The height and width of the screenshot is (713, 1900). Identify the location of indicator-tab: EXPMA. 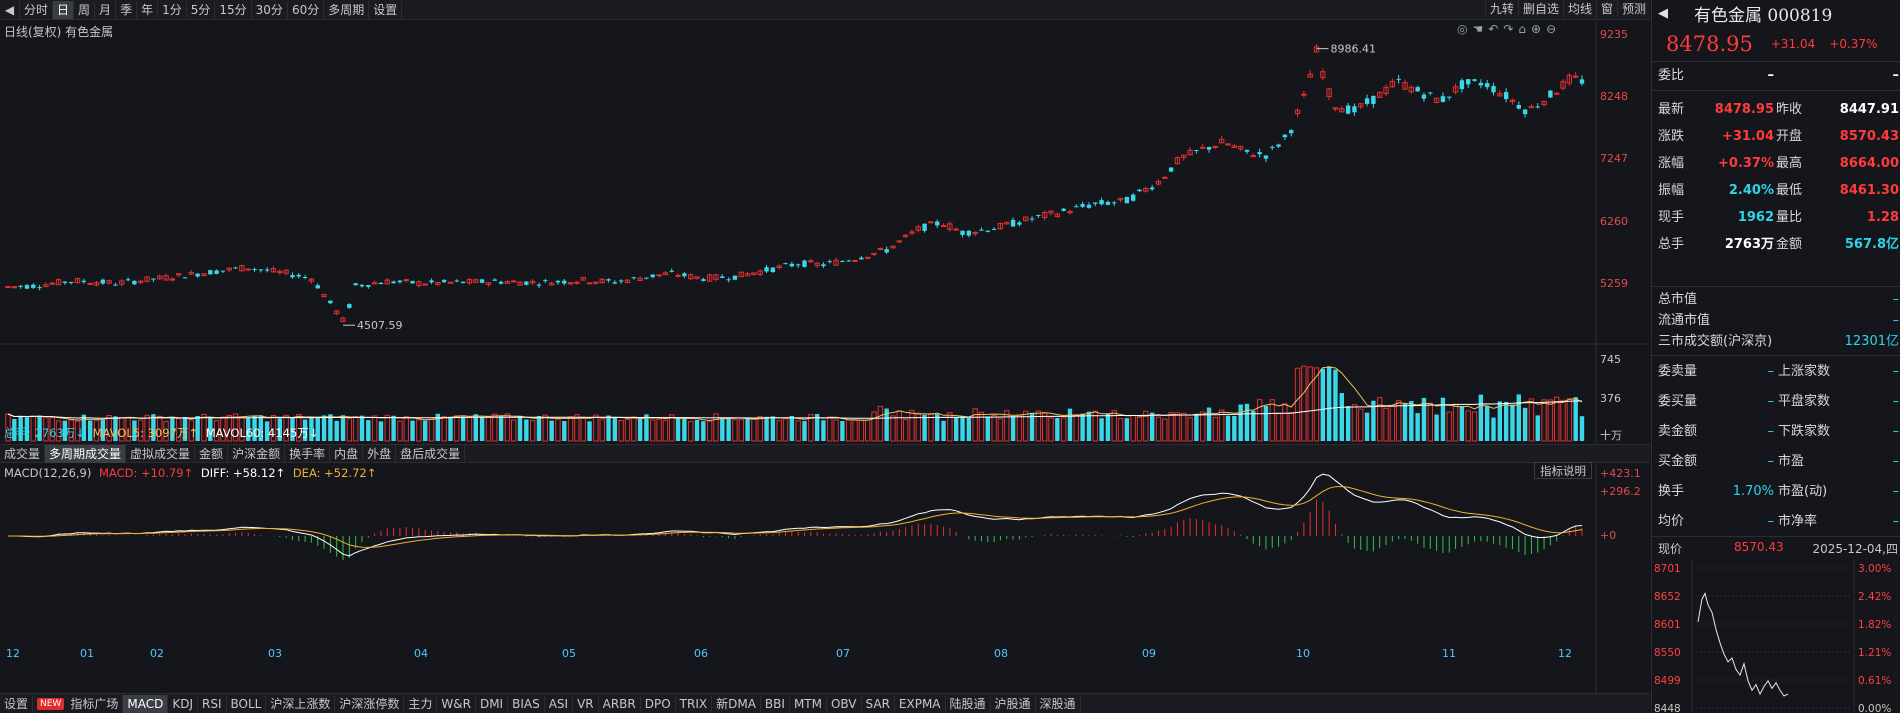
(920, 703).